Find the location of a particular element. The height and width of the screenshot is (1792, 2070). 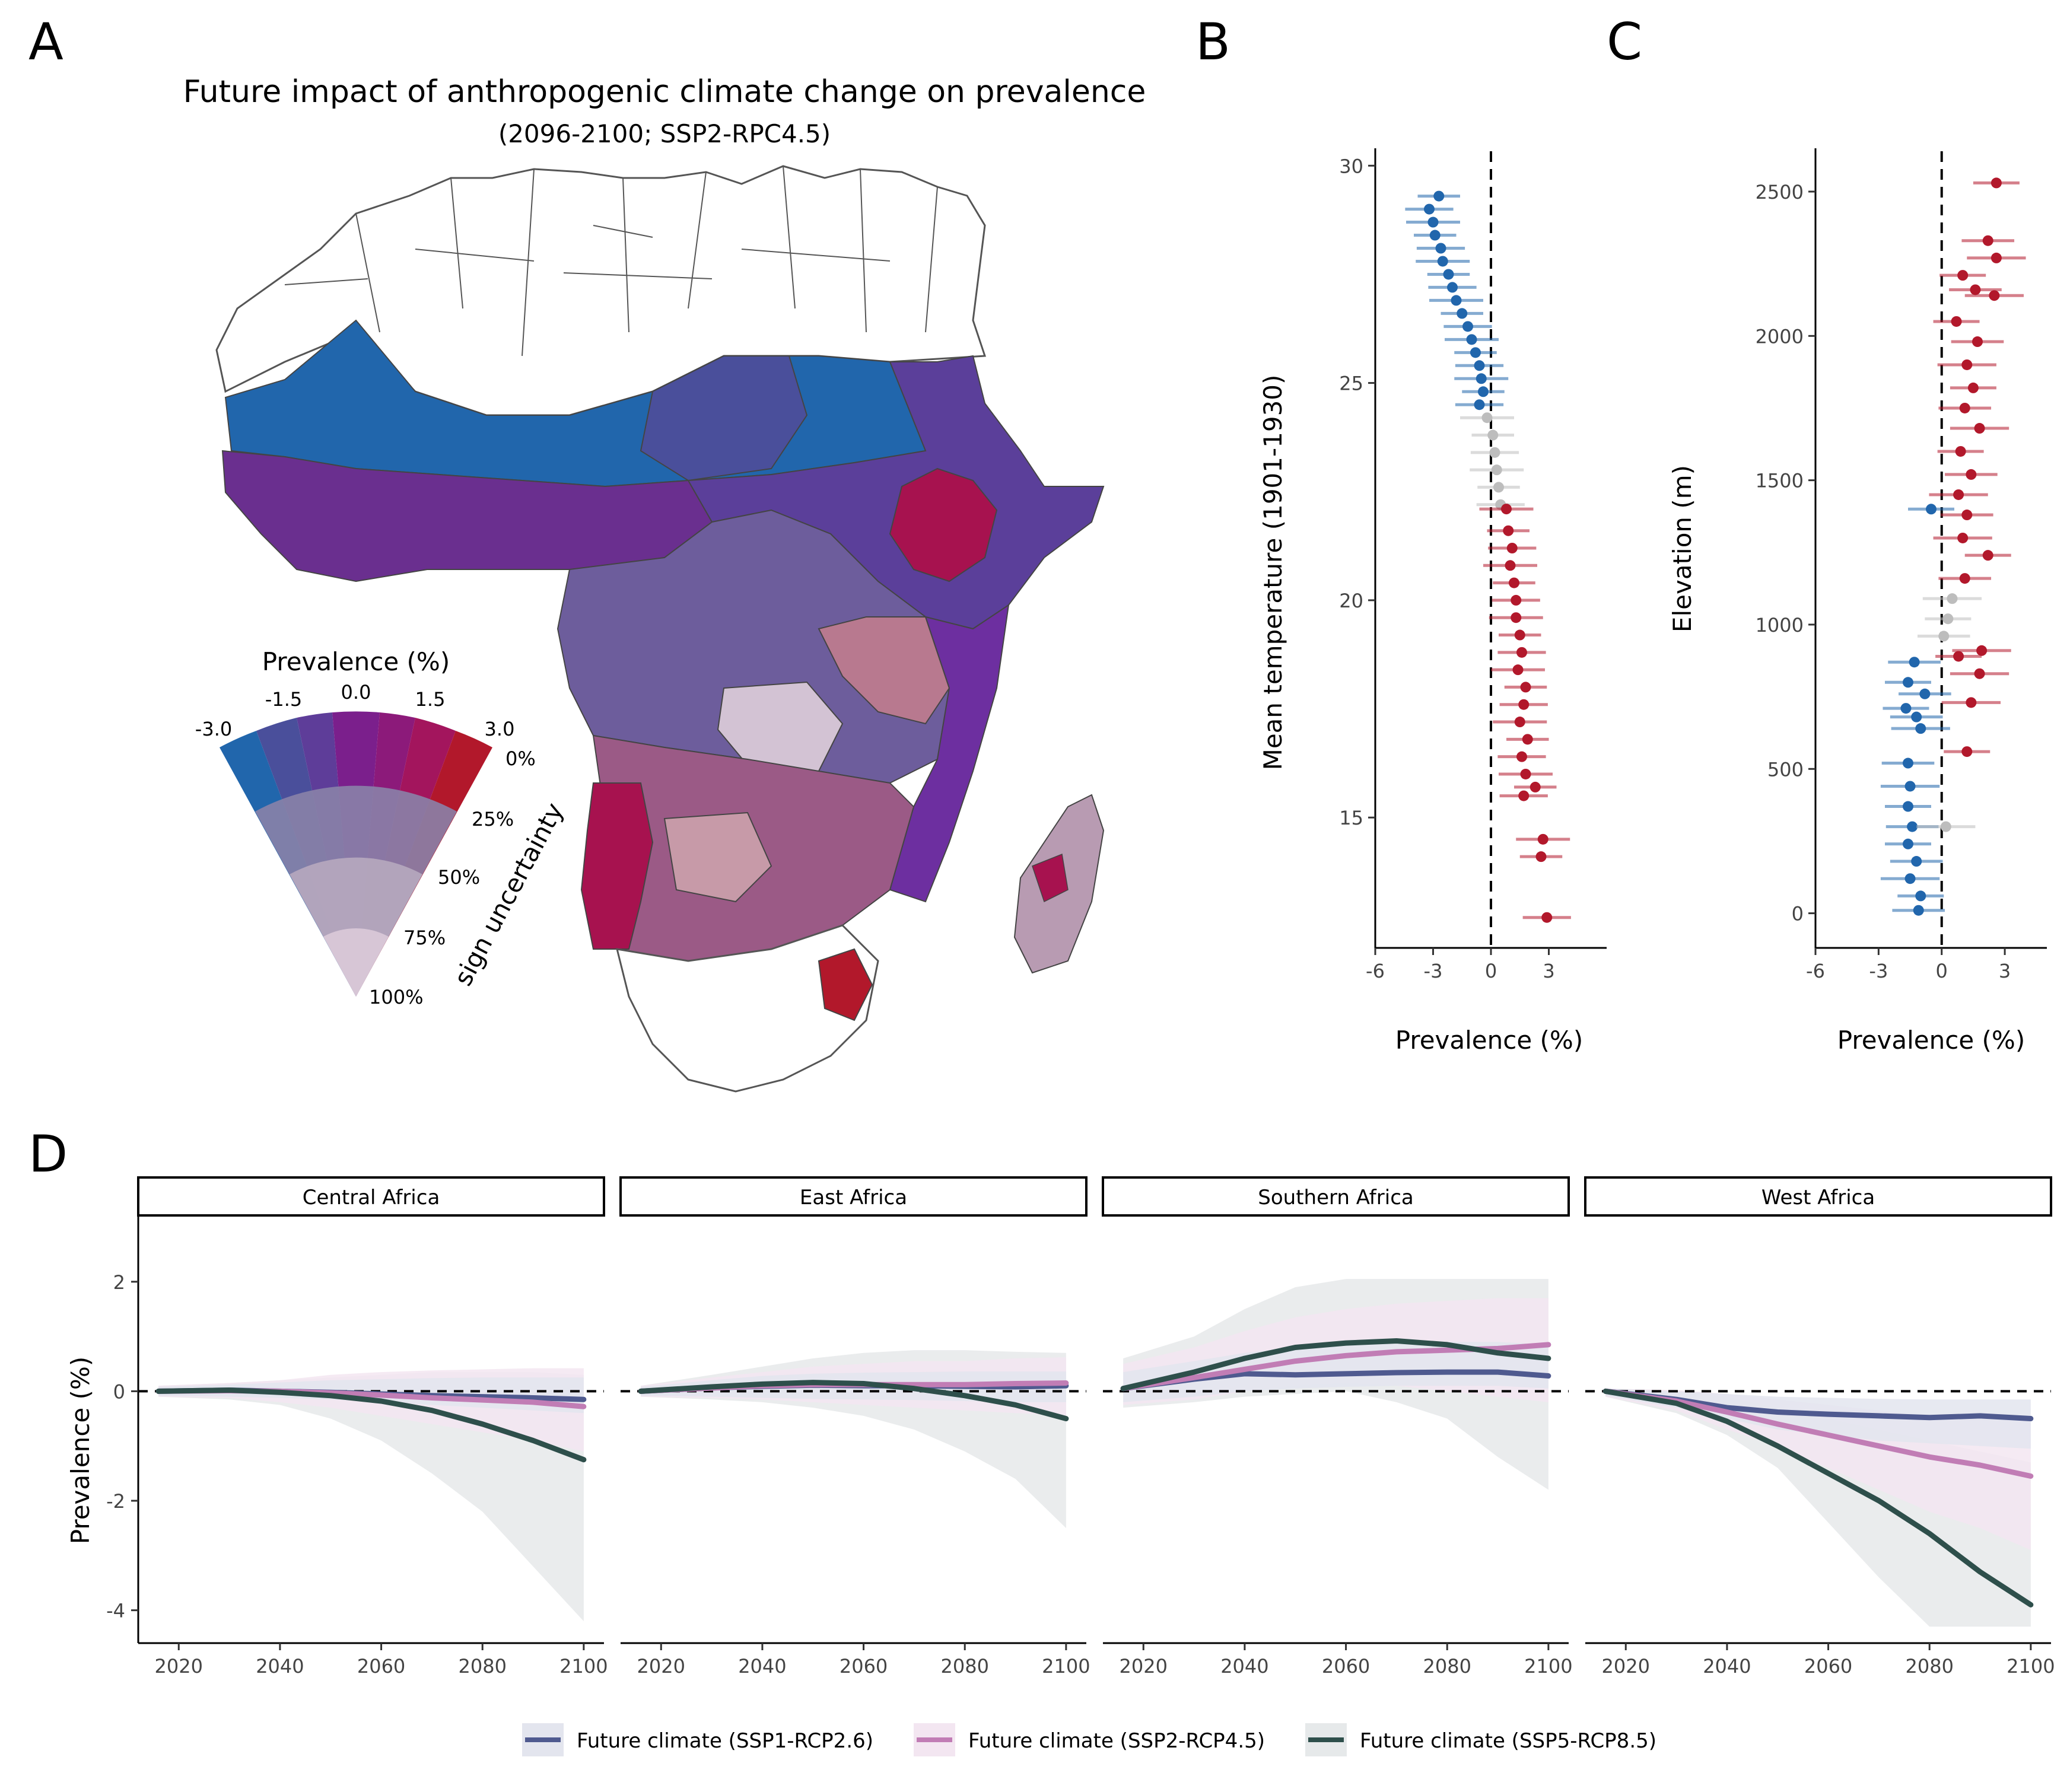

facet-title: West Africa is located at coordinates (1818, 1197).